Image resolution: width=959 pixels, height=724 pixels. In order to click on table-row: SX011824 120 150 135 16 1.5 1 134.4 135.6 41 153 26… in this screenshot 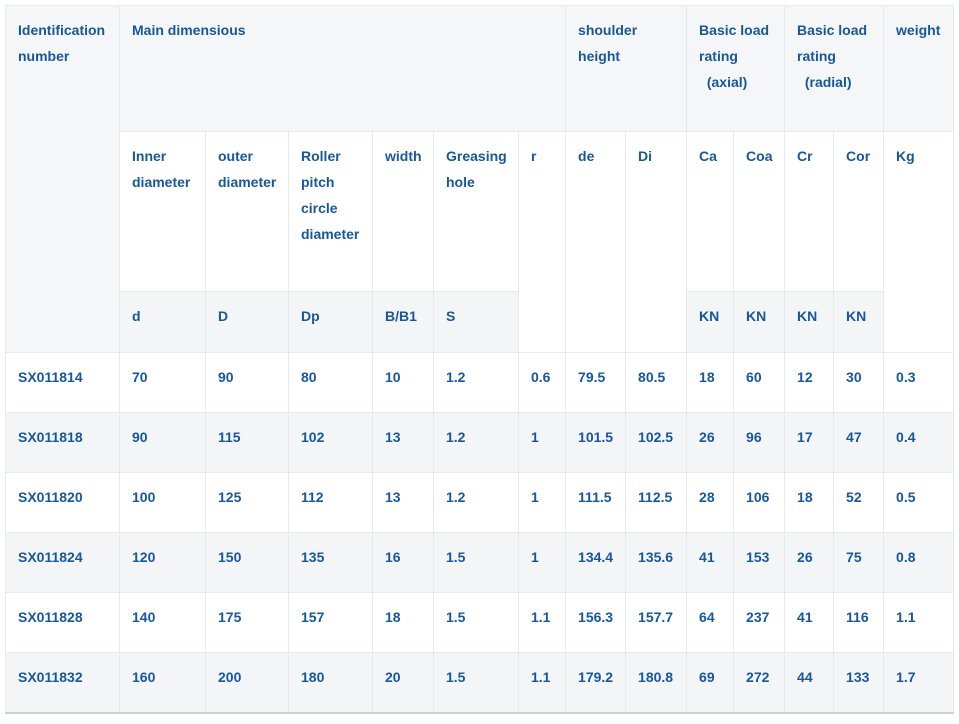, I will do `click(480, 562)`.